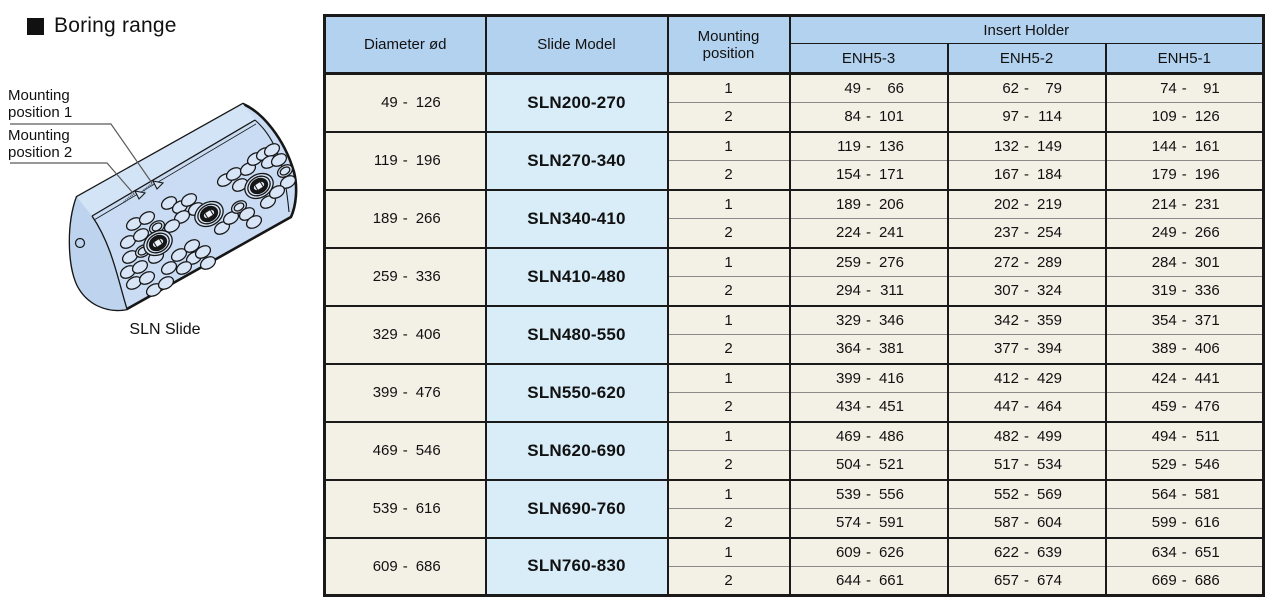 This screenshot has width=1286, height=610. What do you see at coordinates (1006, 523) in the screenshot?
I see `range-min: 587` at bounding box center [1006, 523].